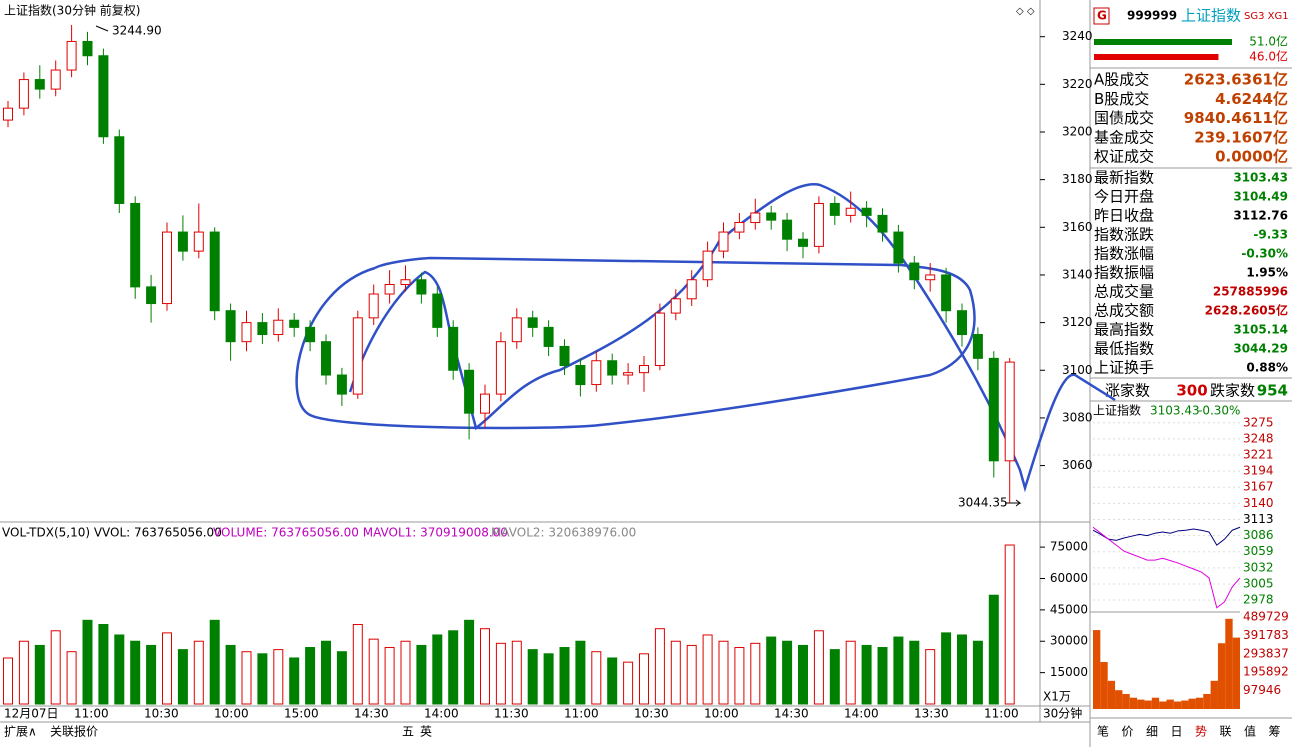 The image size is (1292, 747). I want to click on stock-tags: SG3 XG1, so click(1266, 16).